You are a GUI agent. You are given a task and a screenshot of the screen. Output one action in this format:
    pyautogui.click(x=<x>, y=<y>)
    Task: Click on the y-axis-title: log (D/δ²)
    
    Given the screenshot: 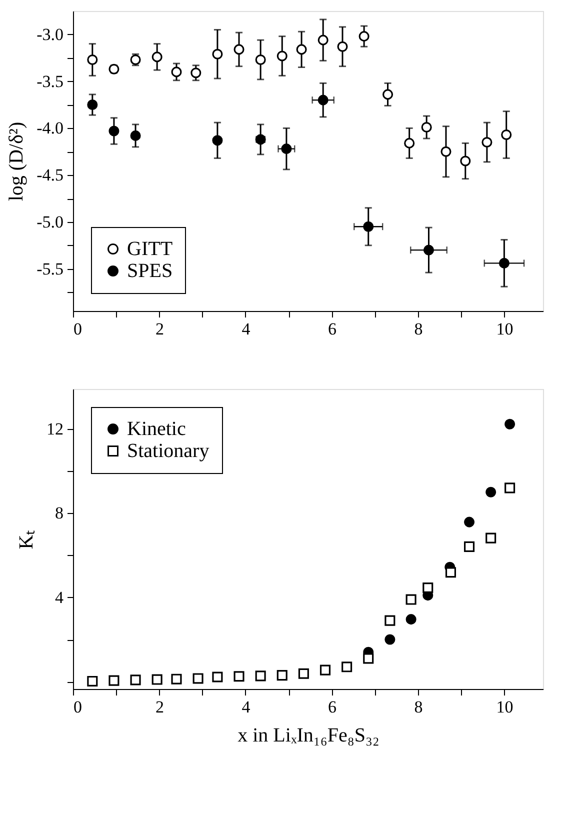 What is the action you would take?
    pyautogui.click(x=17, y=162)
    